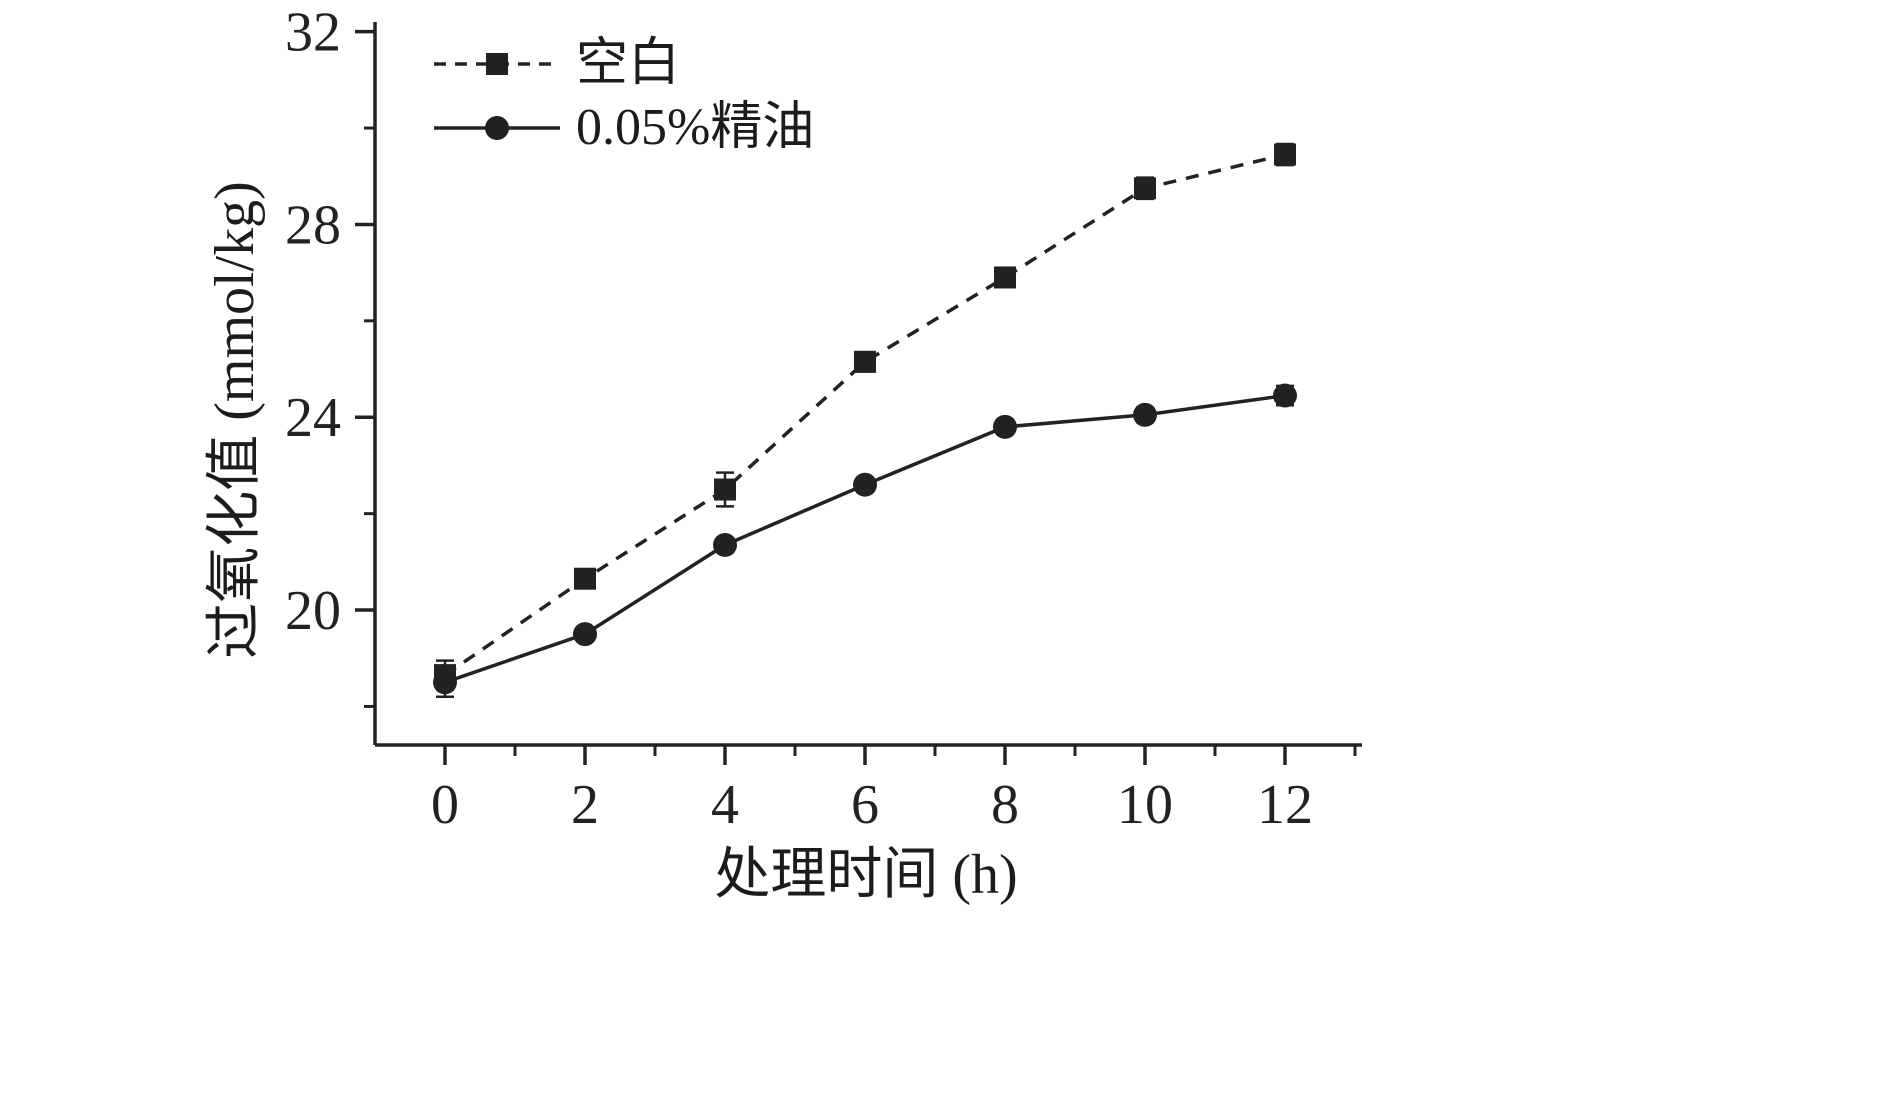  I want to click on svg-text: 24, so click(313, 418).